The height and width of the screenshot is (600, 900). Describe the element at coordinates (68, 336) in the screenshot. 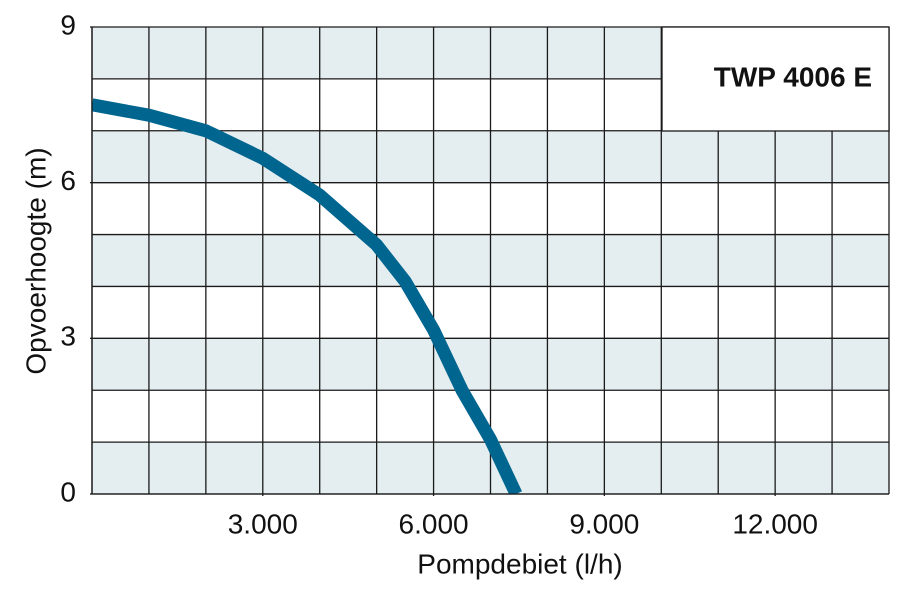

I see `y-tick-label: 3` at that location.